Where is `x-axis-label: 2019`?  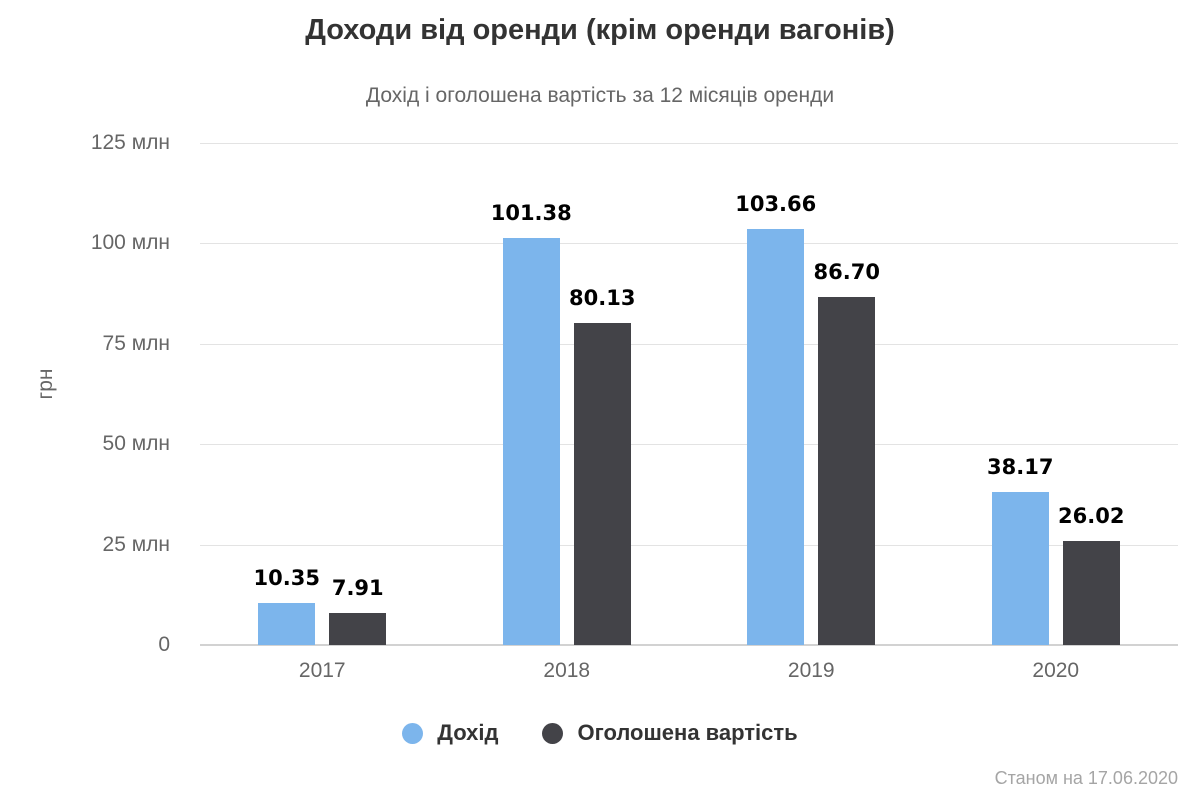 x-axis-label: 2019 is located at coordinates (811, 670).